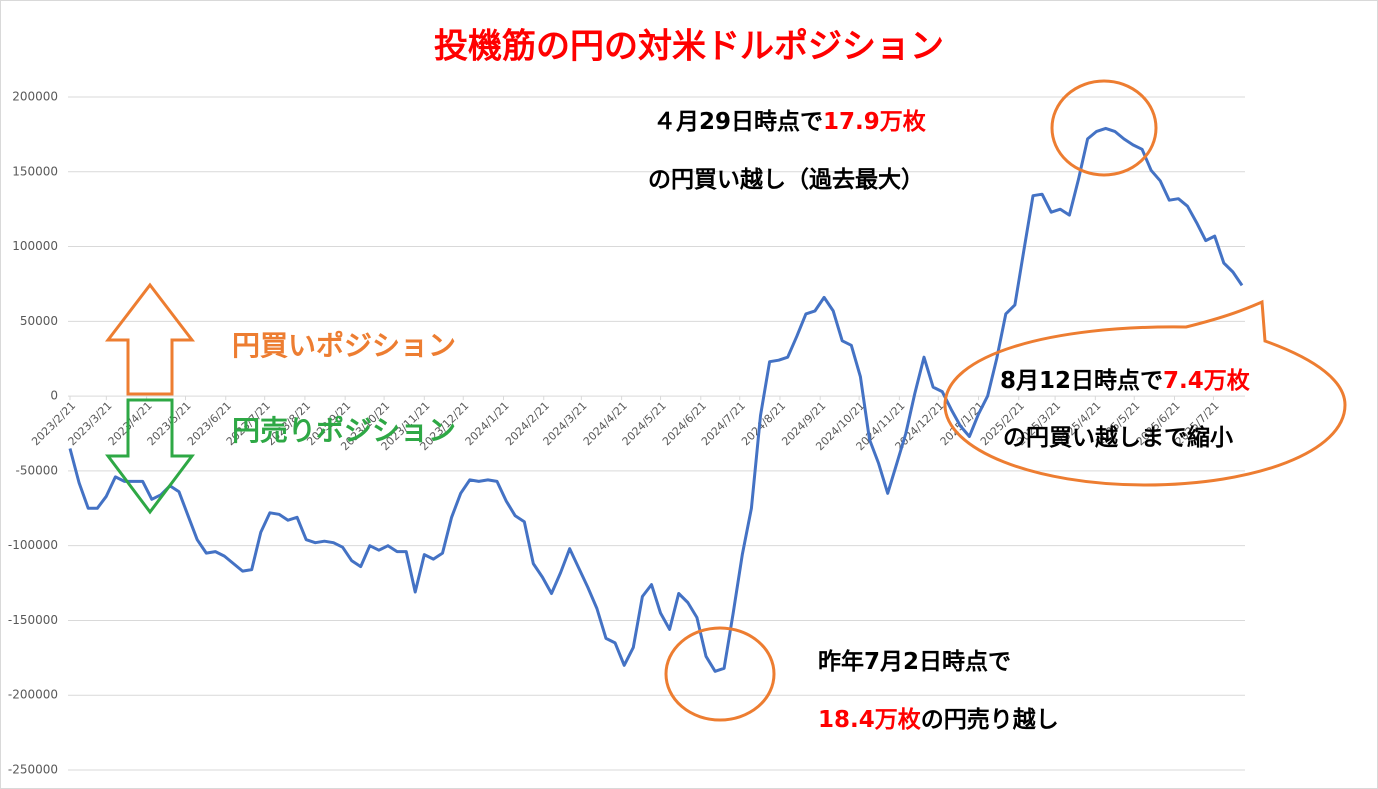 The image size is (1378, 789). What do you see at coordinates (738, 122) in the screenshot?
I see `annotation-part: ４月29日時点で` at bounding box center [738, 122].